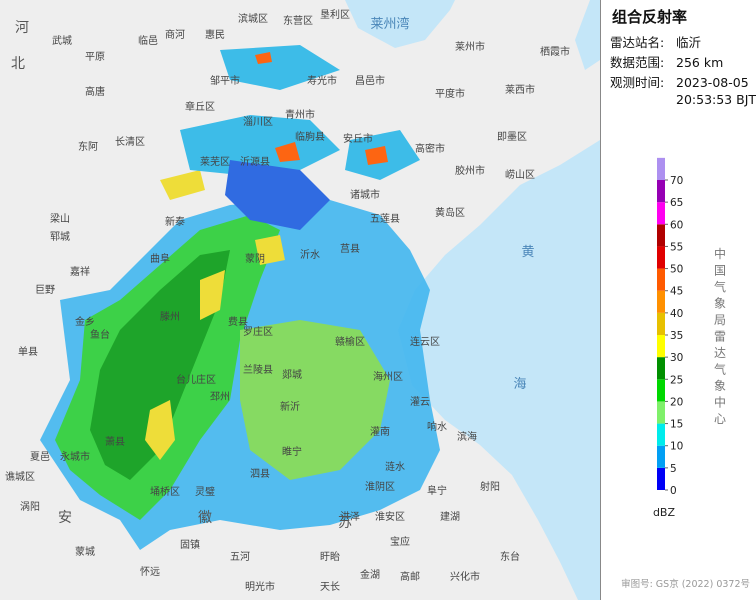  I want to click on place-label: 睢宁, so click(292, 451).